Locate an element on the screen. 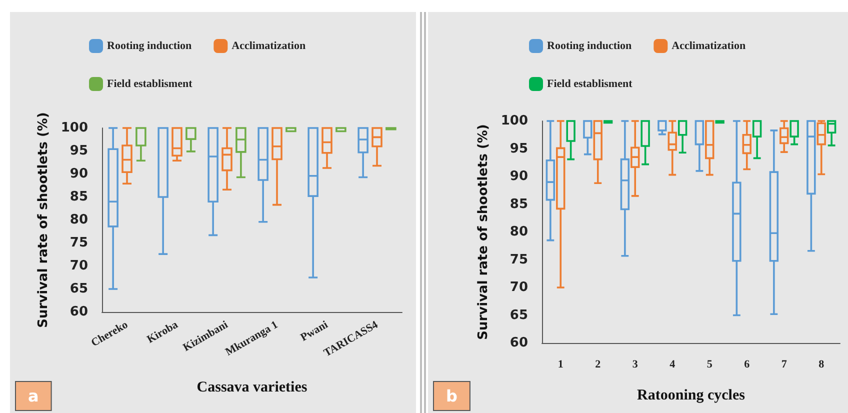 Image resolution: width=848 pixels, height=413 pixels. x-axis-title: Cassava varieties is located at coordinates (252, 388).